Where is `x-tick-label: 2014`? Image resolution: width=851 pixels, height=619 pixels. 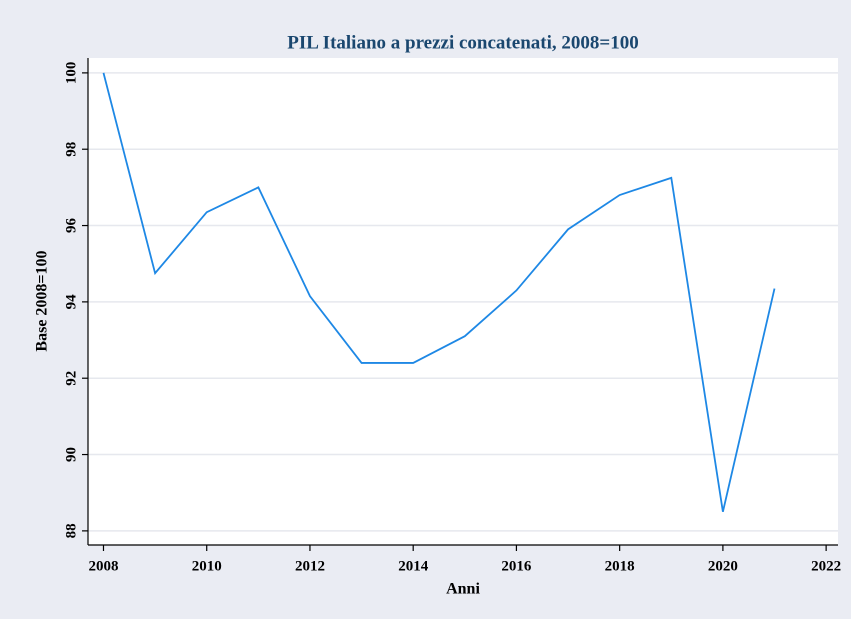 x-tick-label: 2014 is located at coordinates (413, 566).